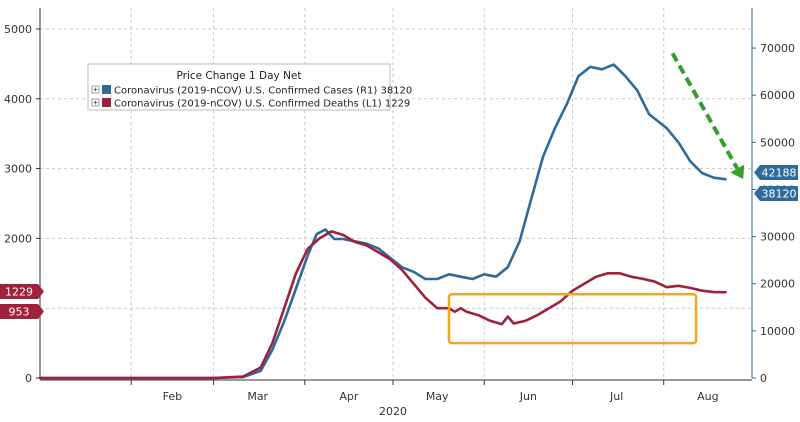 This screenshot has width=800, height=422. I want to click on right-price-tag-label-1: 38120, so click(779, 194).